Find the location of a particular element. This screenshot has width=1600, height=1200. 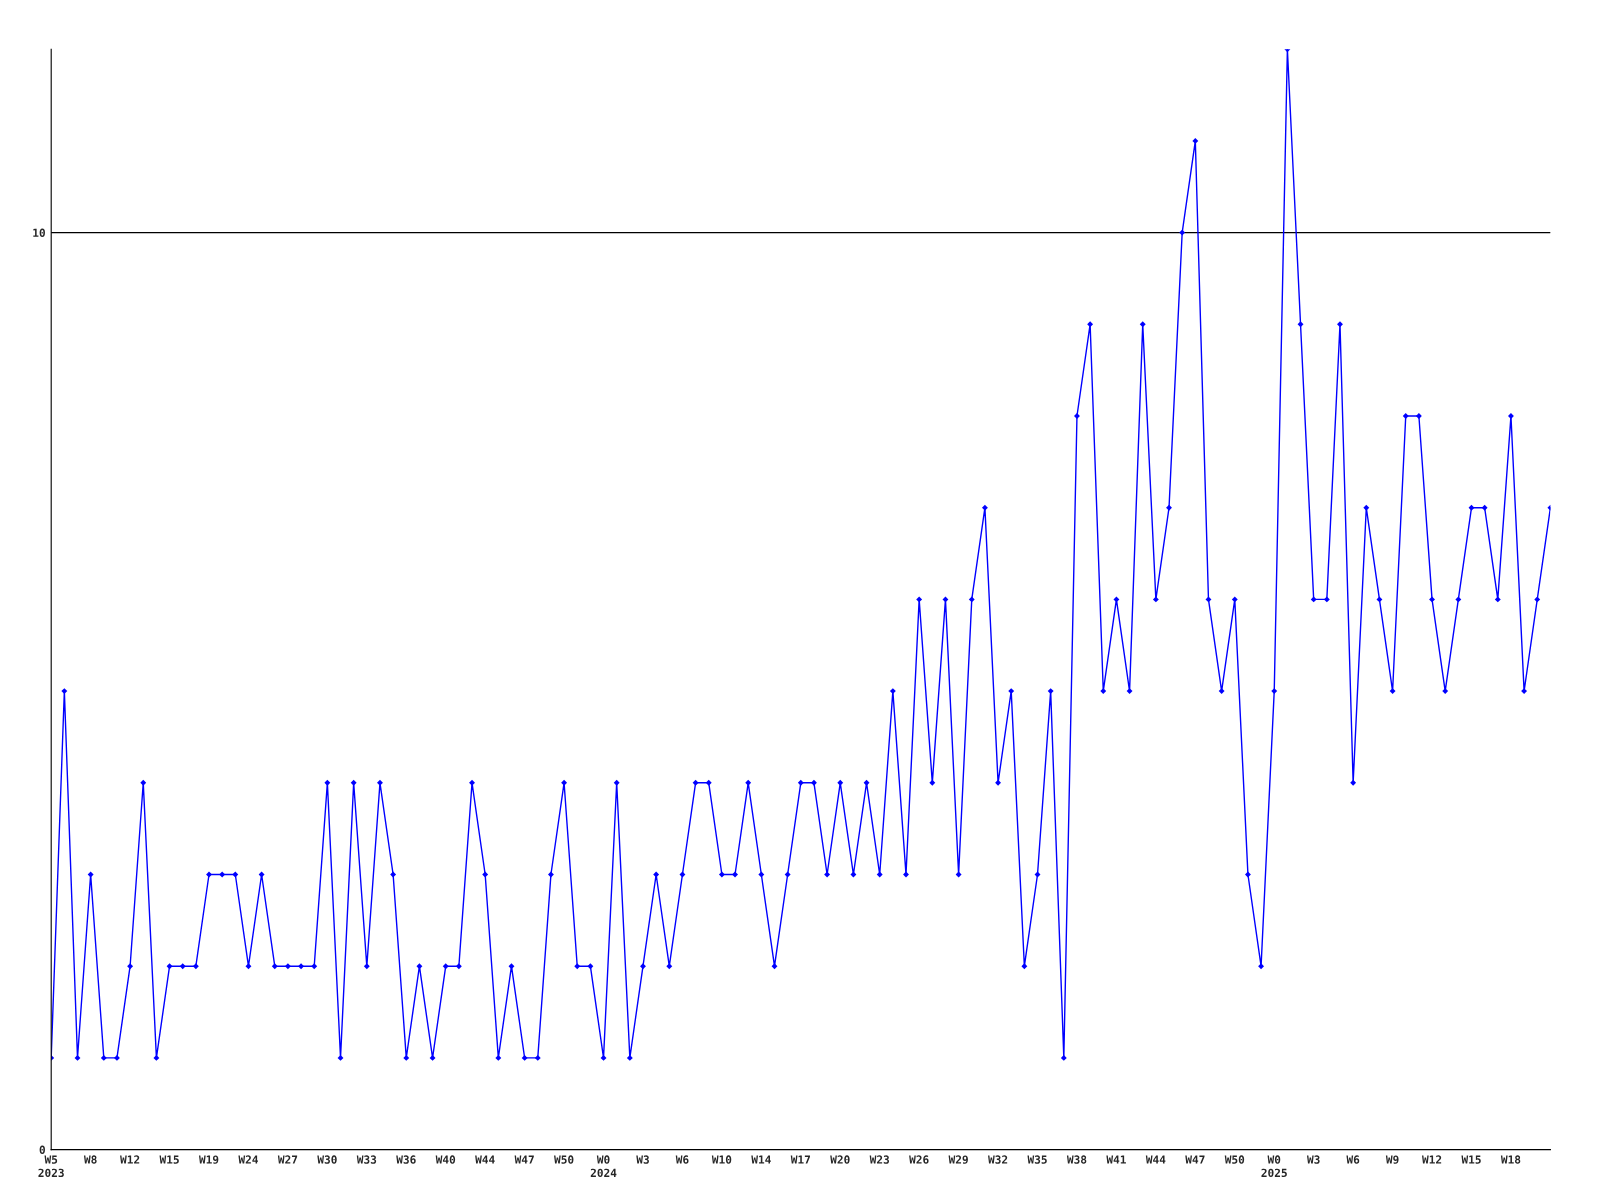

x-tick-label: W41 is located at coordinates (1116, 1159).